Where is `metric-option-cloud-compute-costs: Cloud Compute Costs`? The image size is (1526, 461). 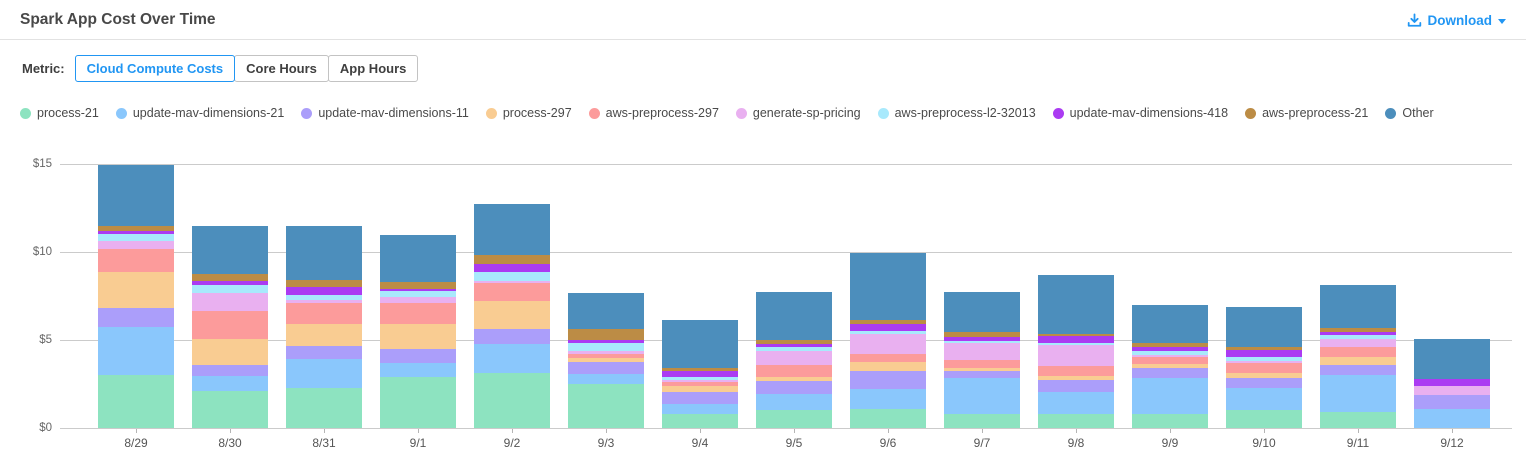 metric-option-cloud-compute-costs: Cloud Compute Costs is located at coordinates (155, 68).